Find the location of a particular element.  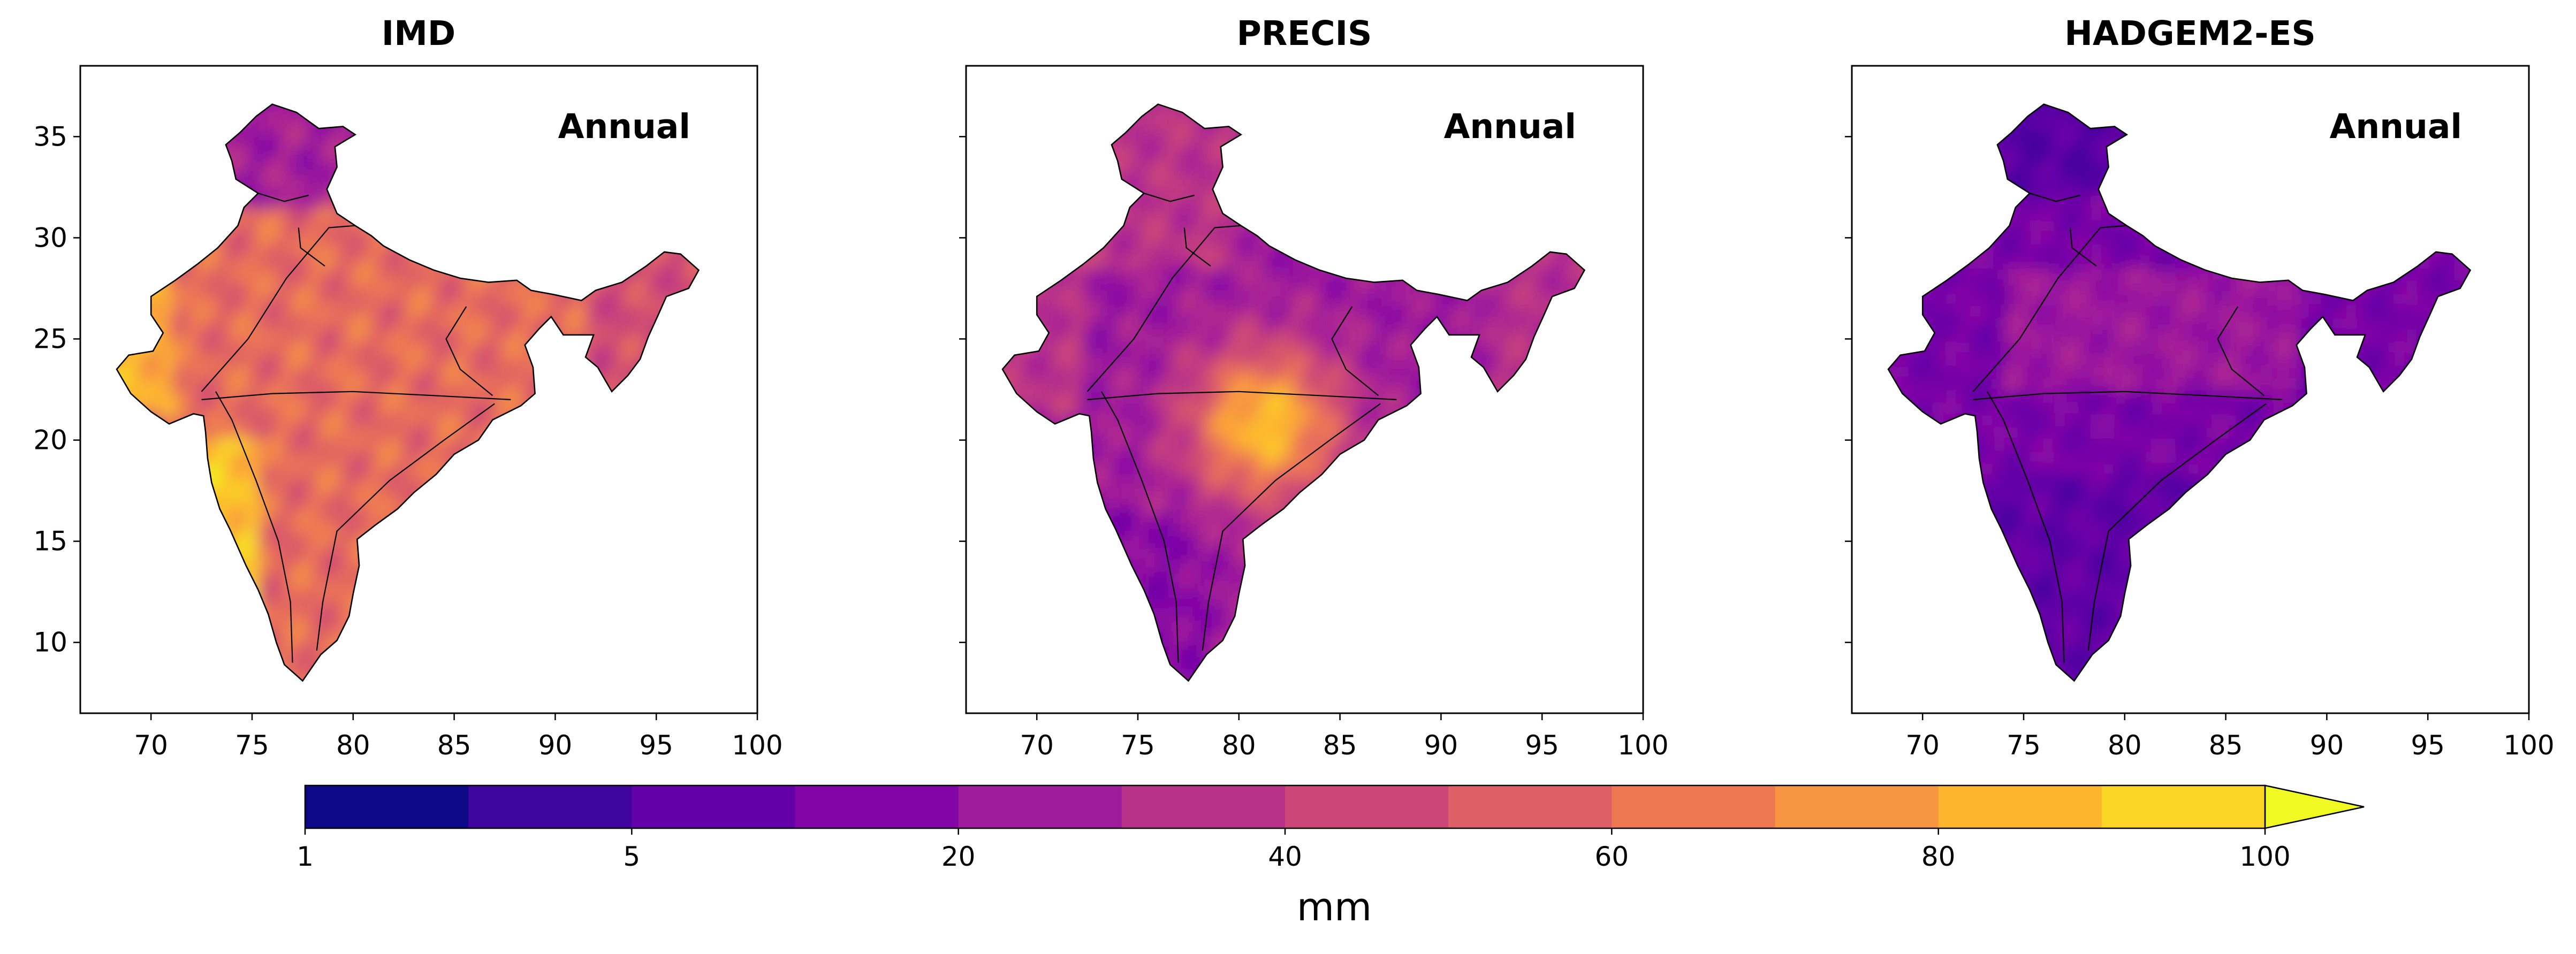

colorbar-ticks: 1 5 20 40 60 80 100 is located at coordinates (1294, 850).